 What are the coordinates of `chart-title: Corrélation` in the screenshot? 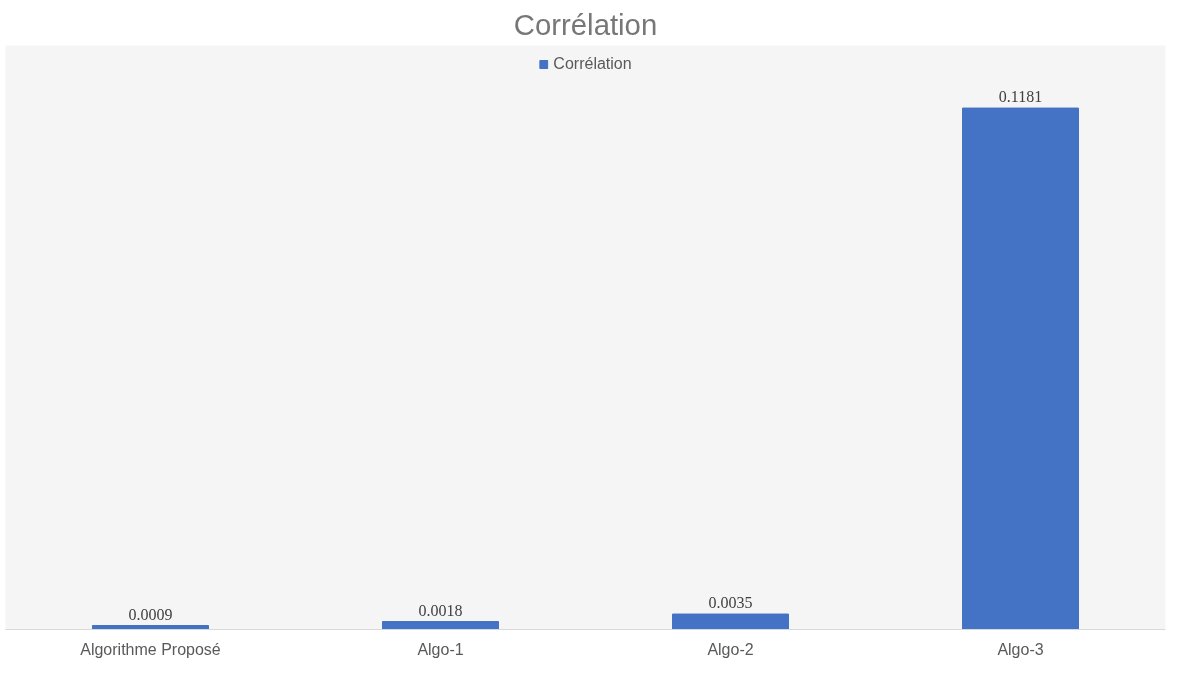 It's located at (585, 24).